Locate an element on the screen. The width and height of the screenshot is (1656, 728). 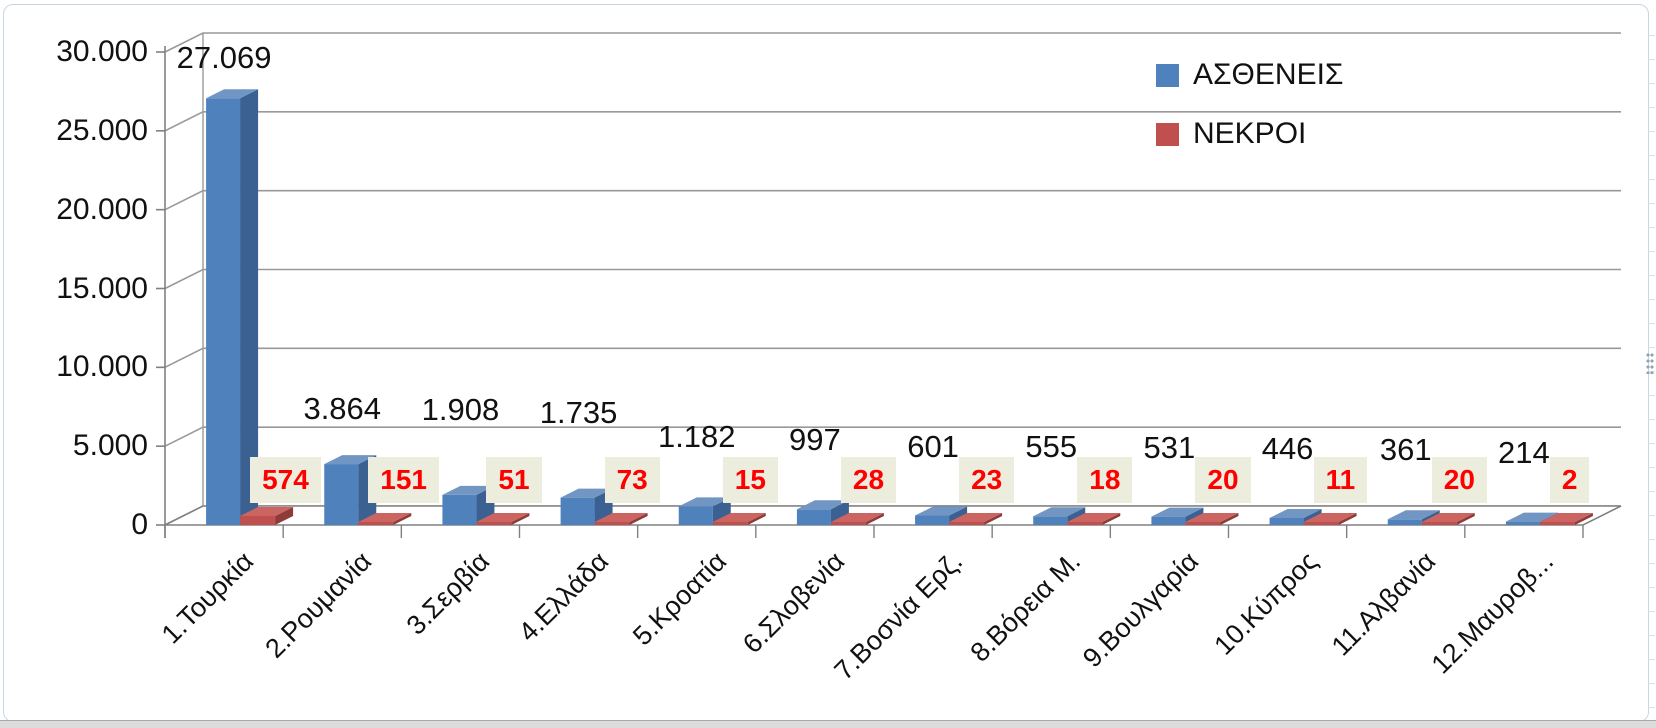
y-axis-tick-label: 10.000 is located at coordinates (102, 367).